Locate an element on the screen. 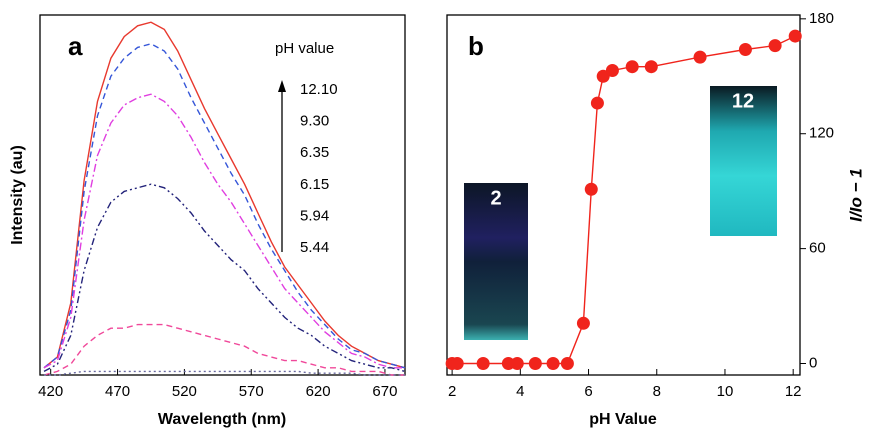 Image resolution: width=872 pixels, height=433 pixels. legend-label: 5.94 is located at coordinates (314, 215).